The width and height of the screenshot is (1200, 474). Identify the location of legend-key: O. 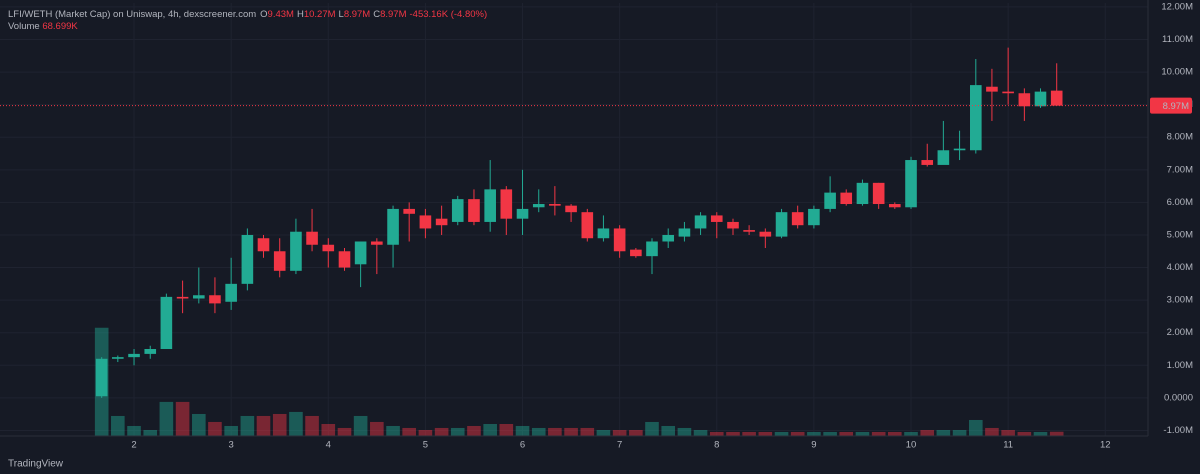
(263, 14).